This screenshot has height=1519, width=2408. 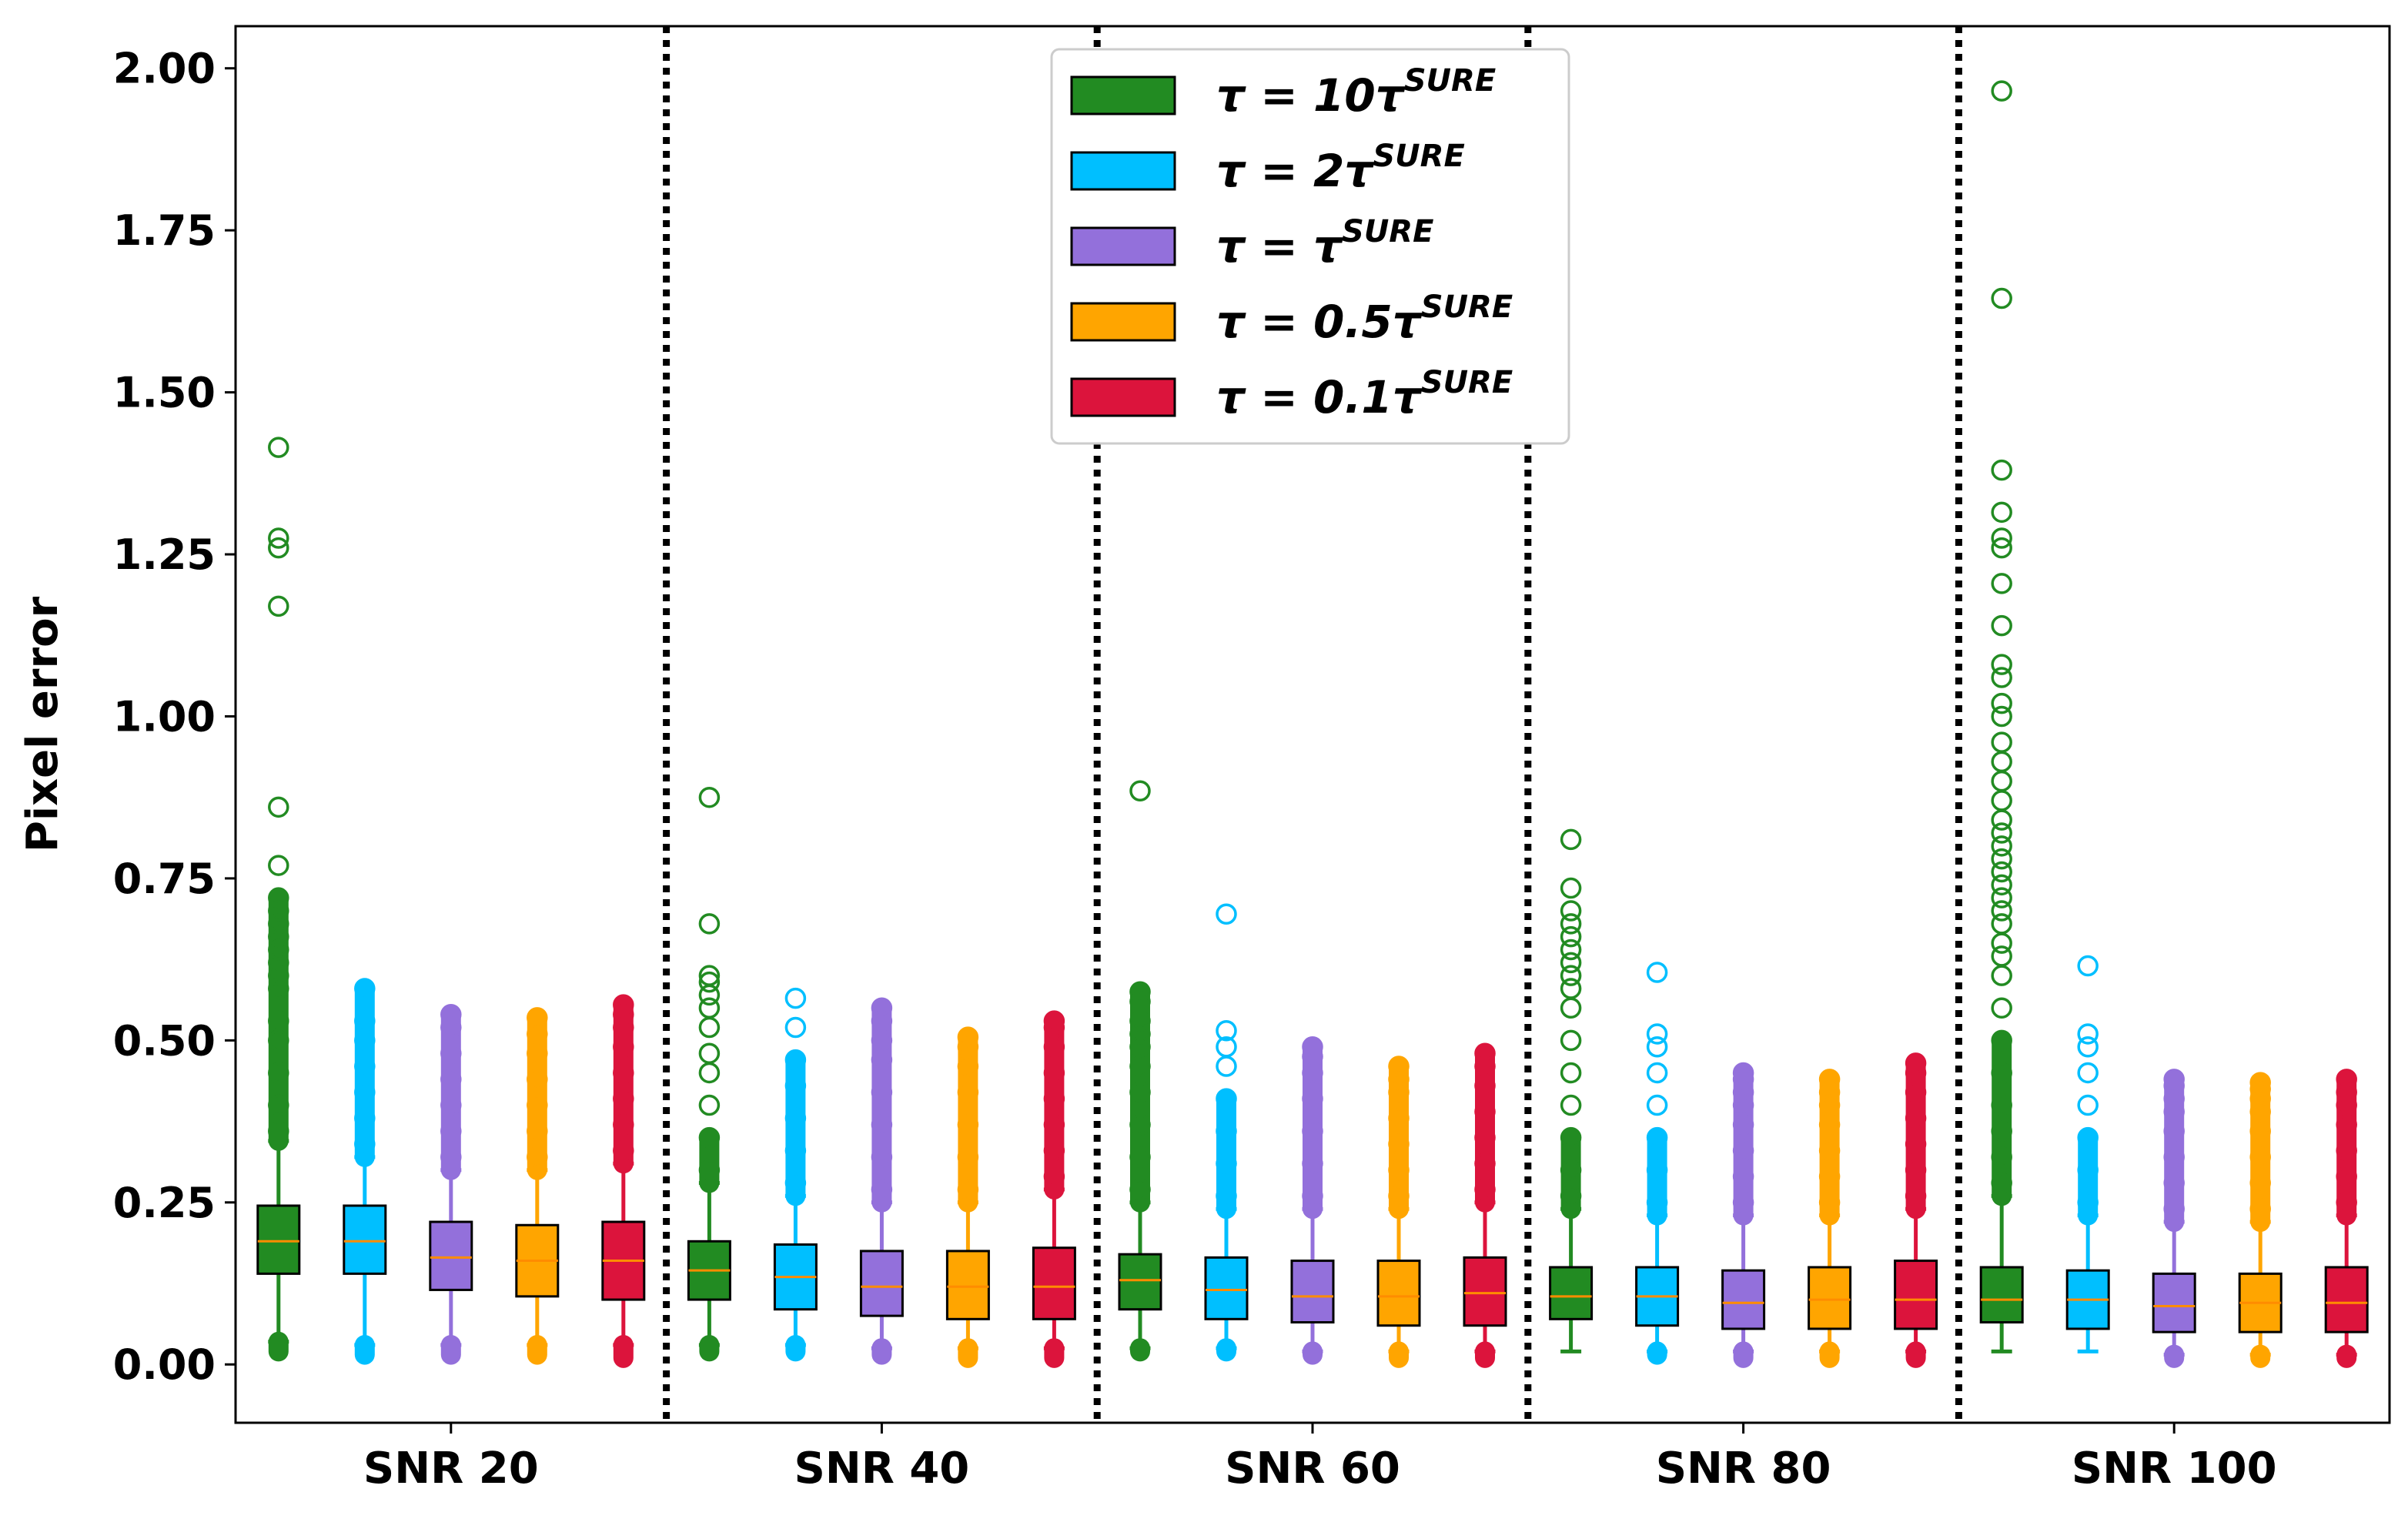 I want to click on y-tick-label: 0.00, so click(x=164, y=1364).